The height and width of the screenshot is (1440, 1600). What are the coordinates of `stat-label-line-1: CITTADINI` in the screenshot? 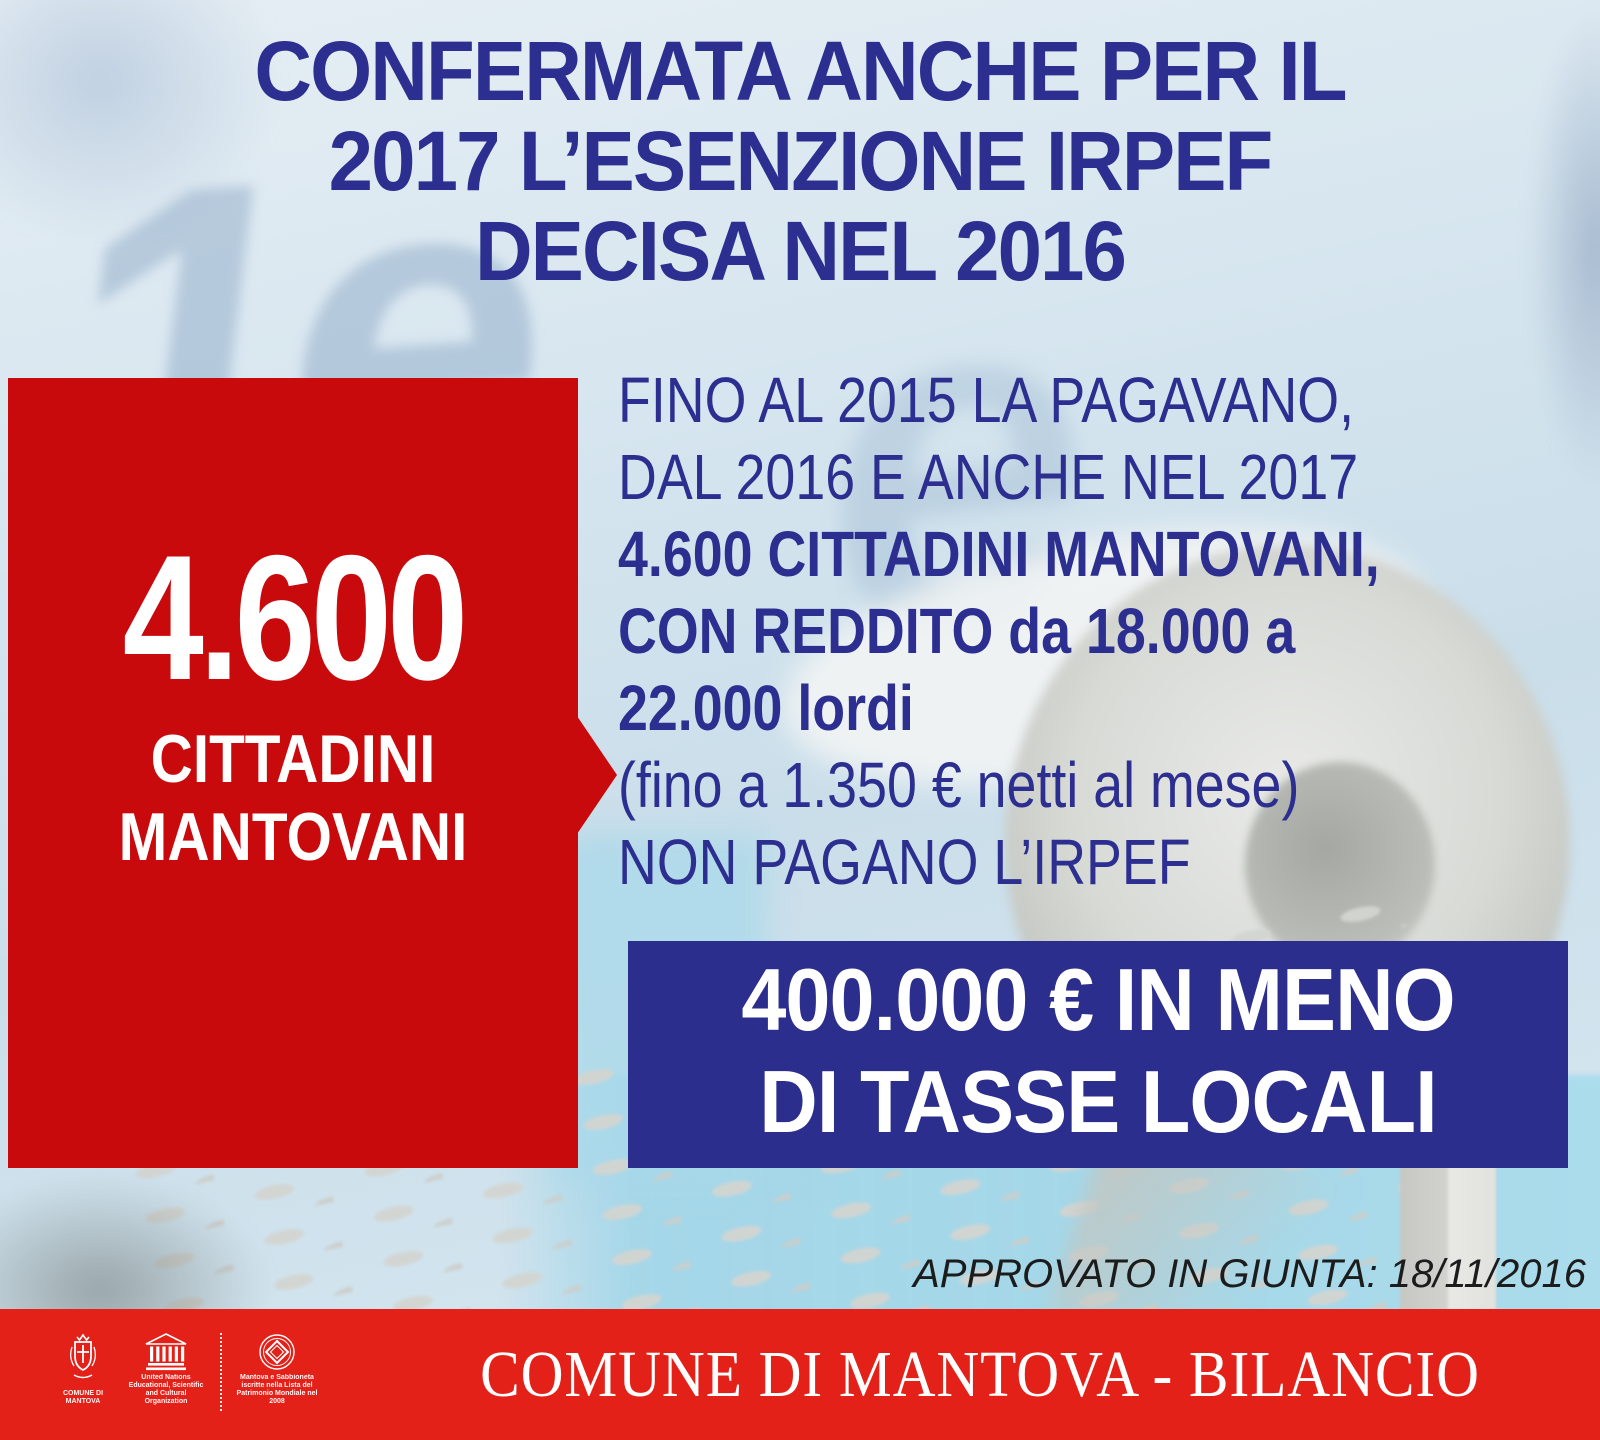 It's located at (293, 759).